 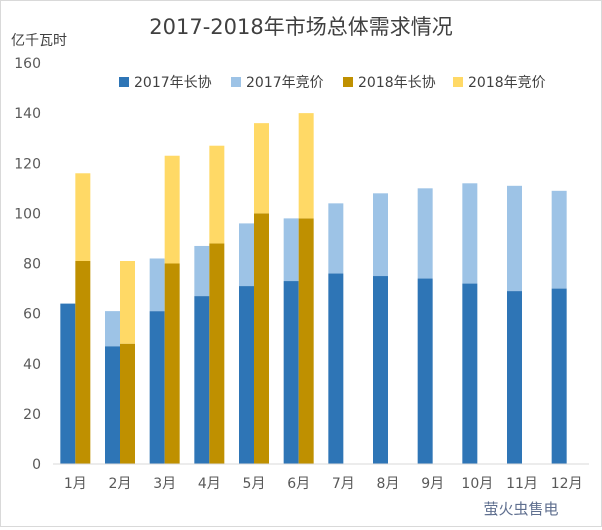 I want to click on x-tick-label: 5月, so click(x=254, y=484).